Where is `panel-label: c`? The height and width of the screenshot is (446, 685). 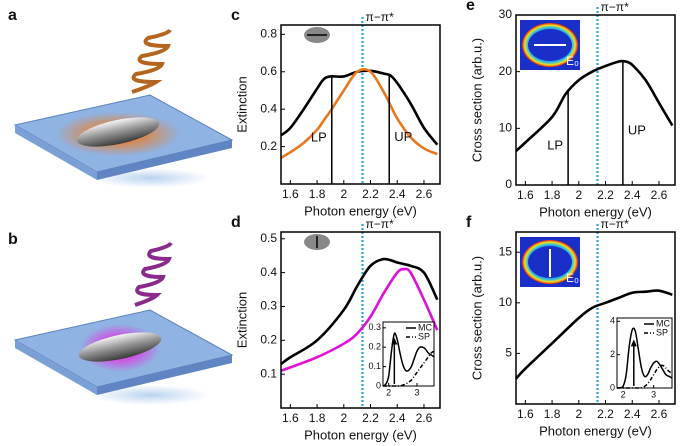 panel-label: c is located at coordinates (235, 15).